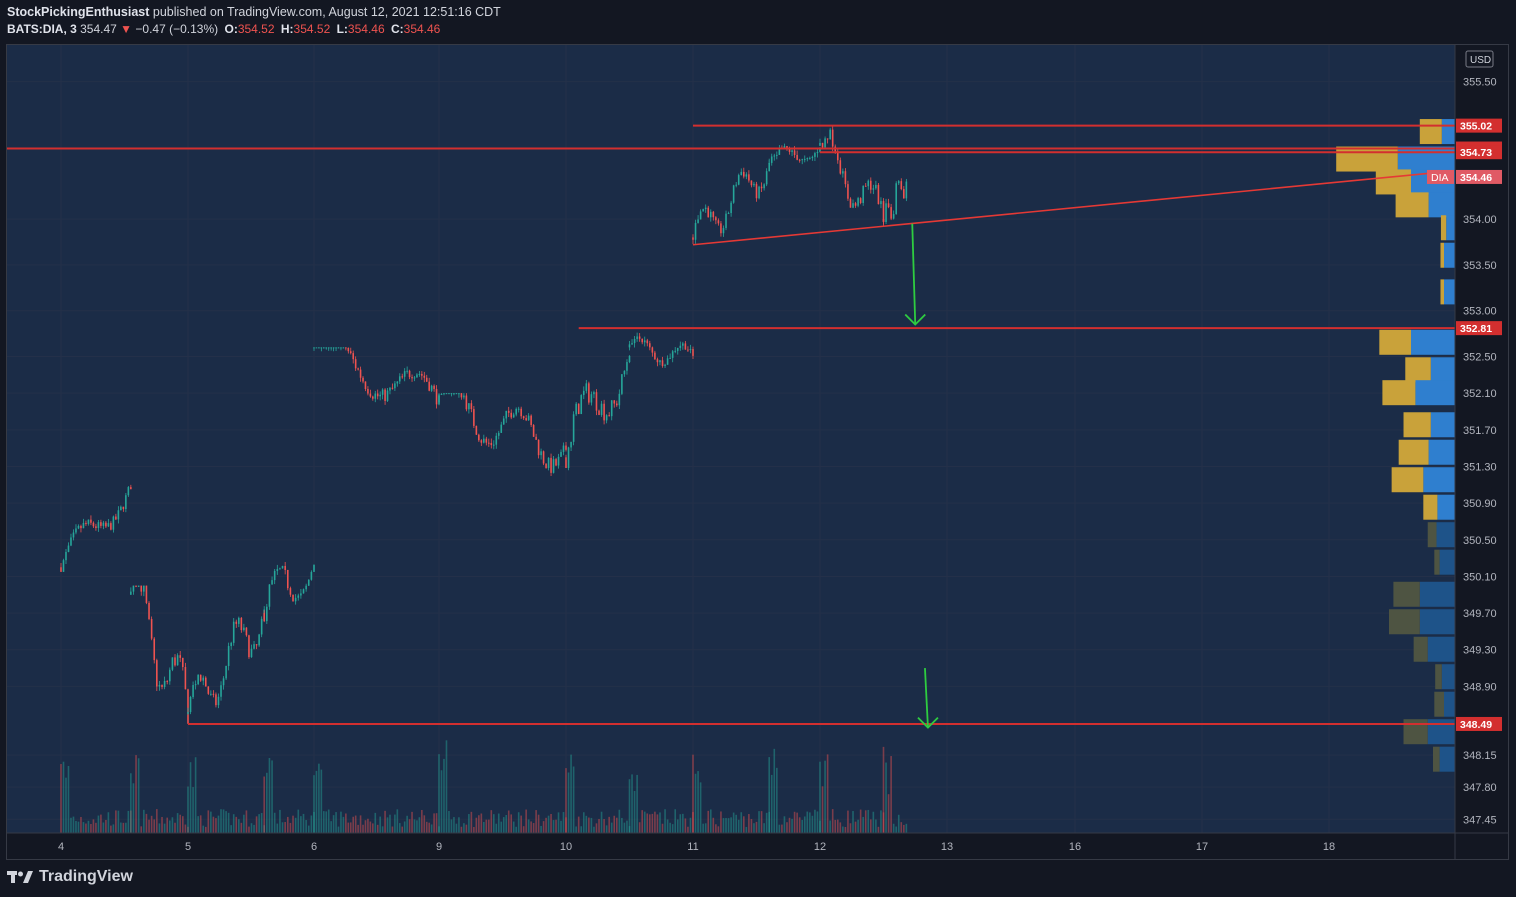 The width and height of the screenshot is (1516, 897). Describe the element at coordinates (42, 29) in the screenshot. I see `symbol-label: BATS:DIA, 3` at that location.